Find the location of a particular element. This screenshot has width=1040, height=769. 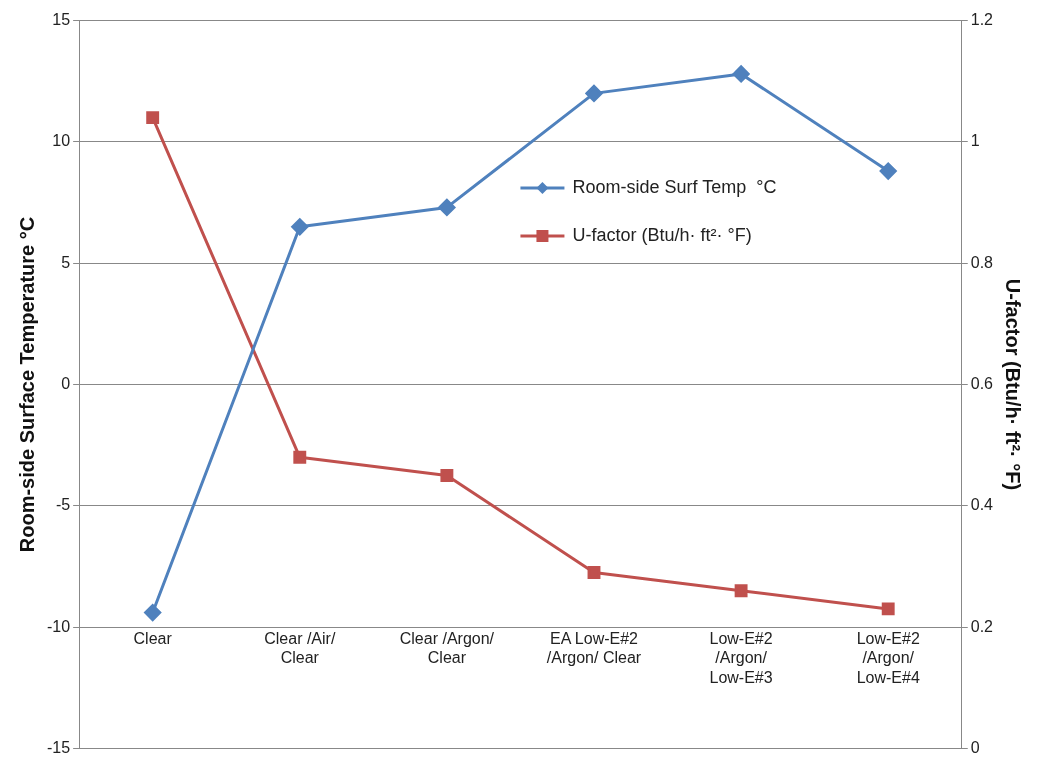

legend-label: U-factor (Btu/h· ft²· °F) is located at coordinates (662, 234).